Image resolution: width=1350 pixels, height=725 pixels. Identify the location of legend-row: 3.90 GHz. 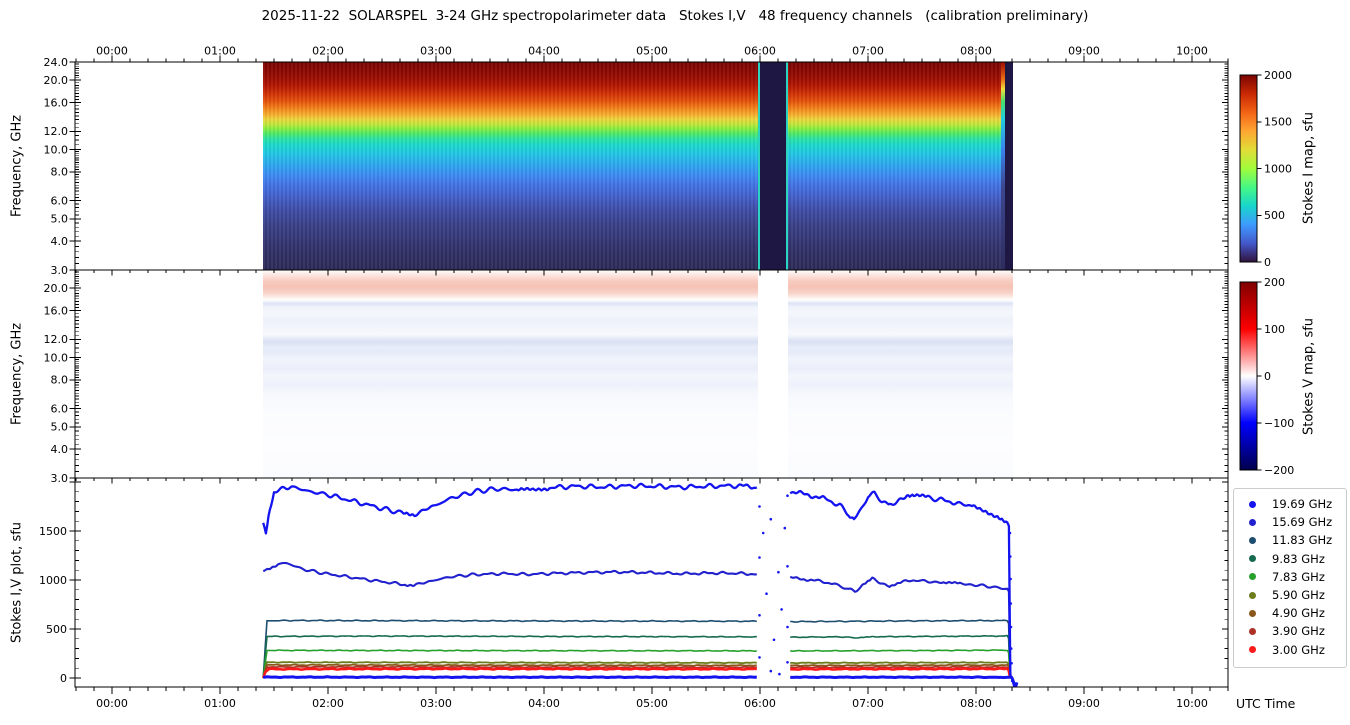
(1290, 631).